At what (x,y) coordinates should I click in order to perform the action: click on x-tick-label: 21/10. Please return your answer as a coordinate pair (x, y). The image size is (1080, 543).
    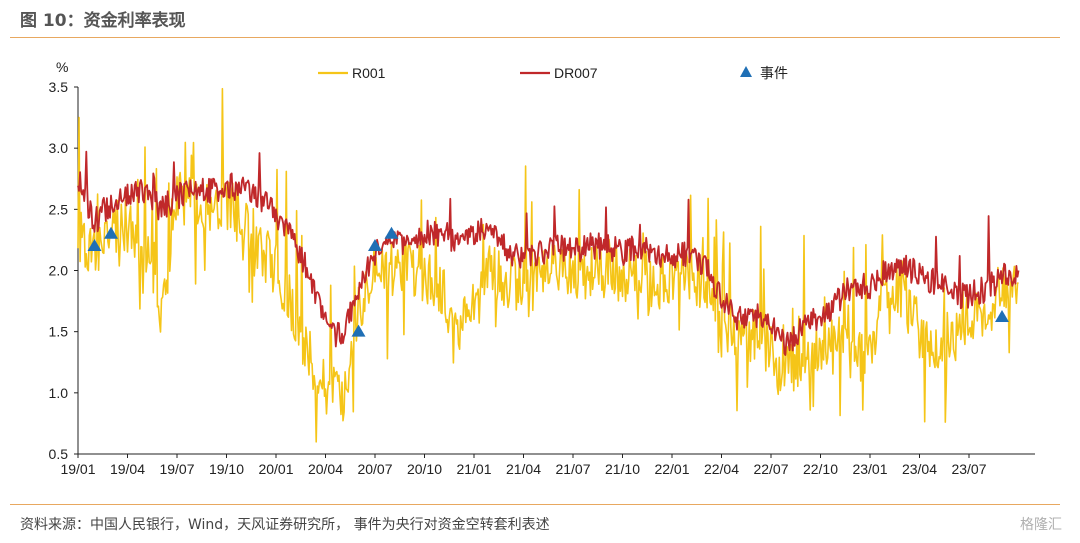
    Looking at the image, I should click on (622, 469).